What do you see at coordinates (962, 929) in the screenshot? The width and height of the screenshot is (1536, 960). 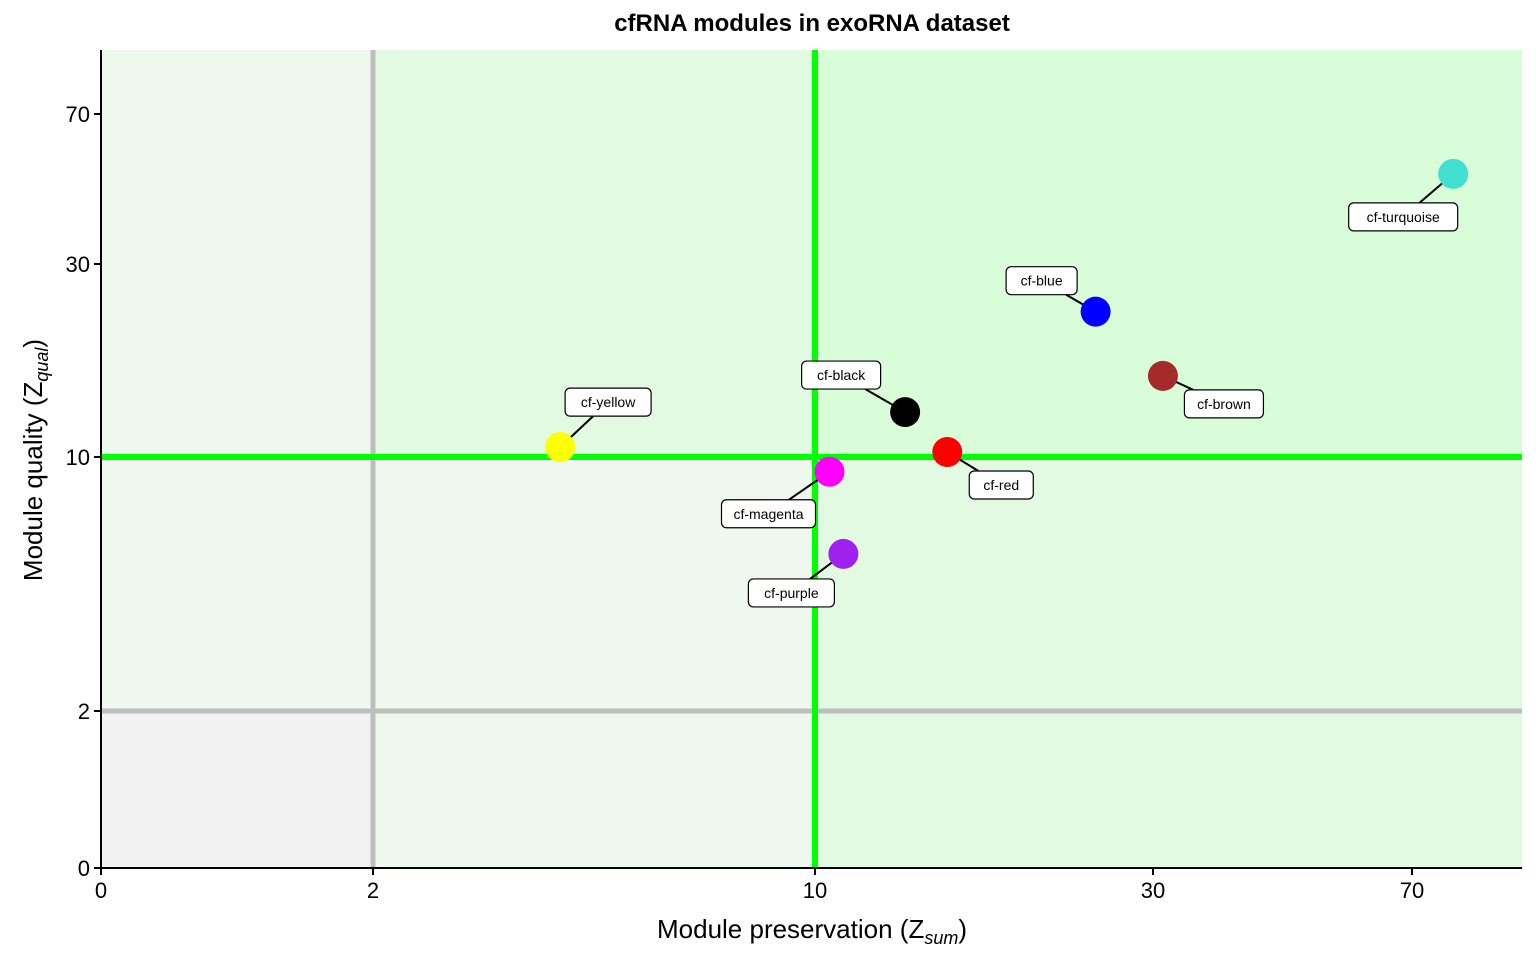 I see `x-axis-title-close: )` at bounding box center [962, 929].